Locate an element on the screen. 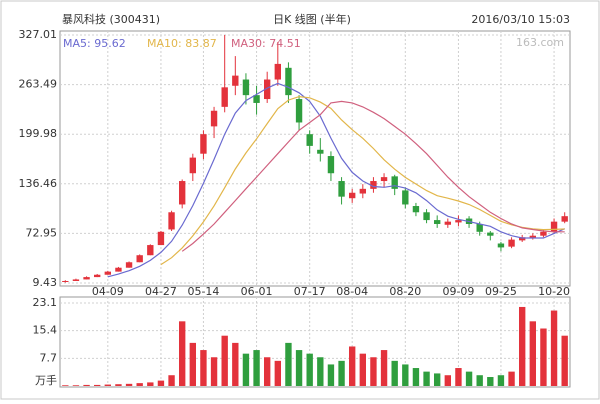 Image resolution: width=600 pixels, height=404 pixels. y-tick-label: 72.95 is located at coordinates (42, 232).